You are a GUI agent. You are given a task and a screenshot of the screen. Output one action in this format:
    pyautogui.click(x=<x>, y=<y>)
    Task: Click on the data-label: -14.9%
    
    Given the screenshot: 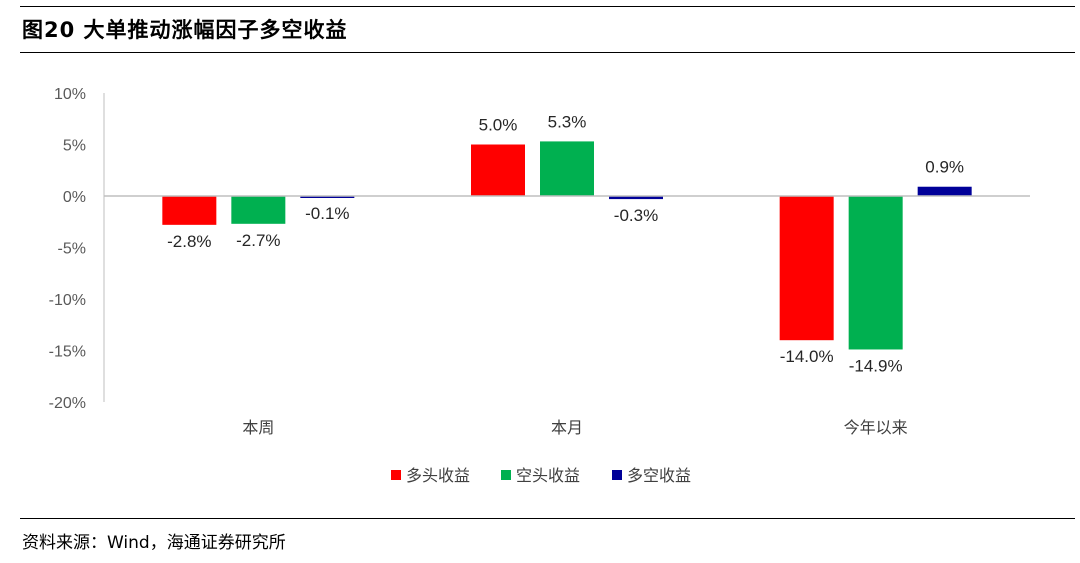 What is the action you would take?
    pyautogui.click(x=876, y=365)
    